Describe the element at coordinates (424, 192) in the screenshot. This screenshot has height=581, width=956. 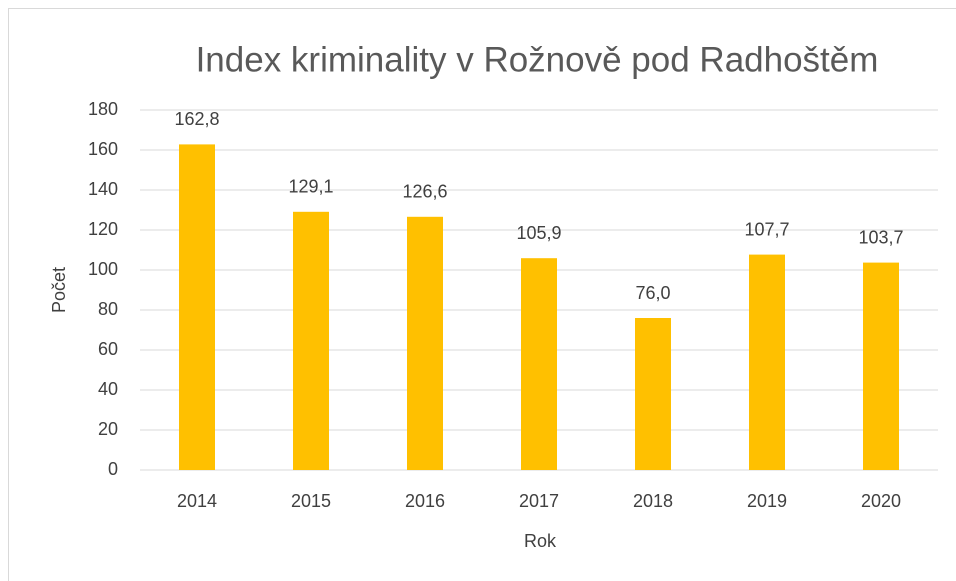
I see `data-label: 126,6` at that location.